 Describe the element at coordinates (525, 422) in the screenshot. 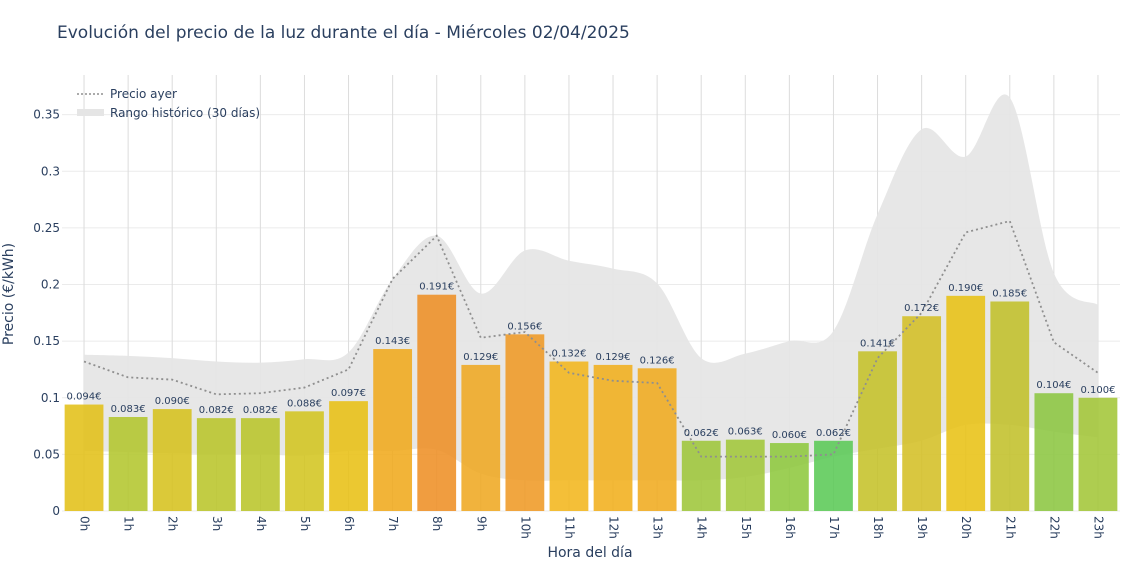

I see `bar-10h` at that location.